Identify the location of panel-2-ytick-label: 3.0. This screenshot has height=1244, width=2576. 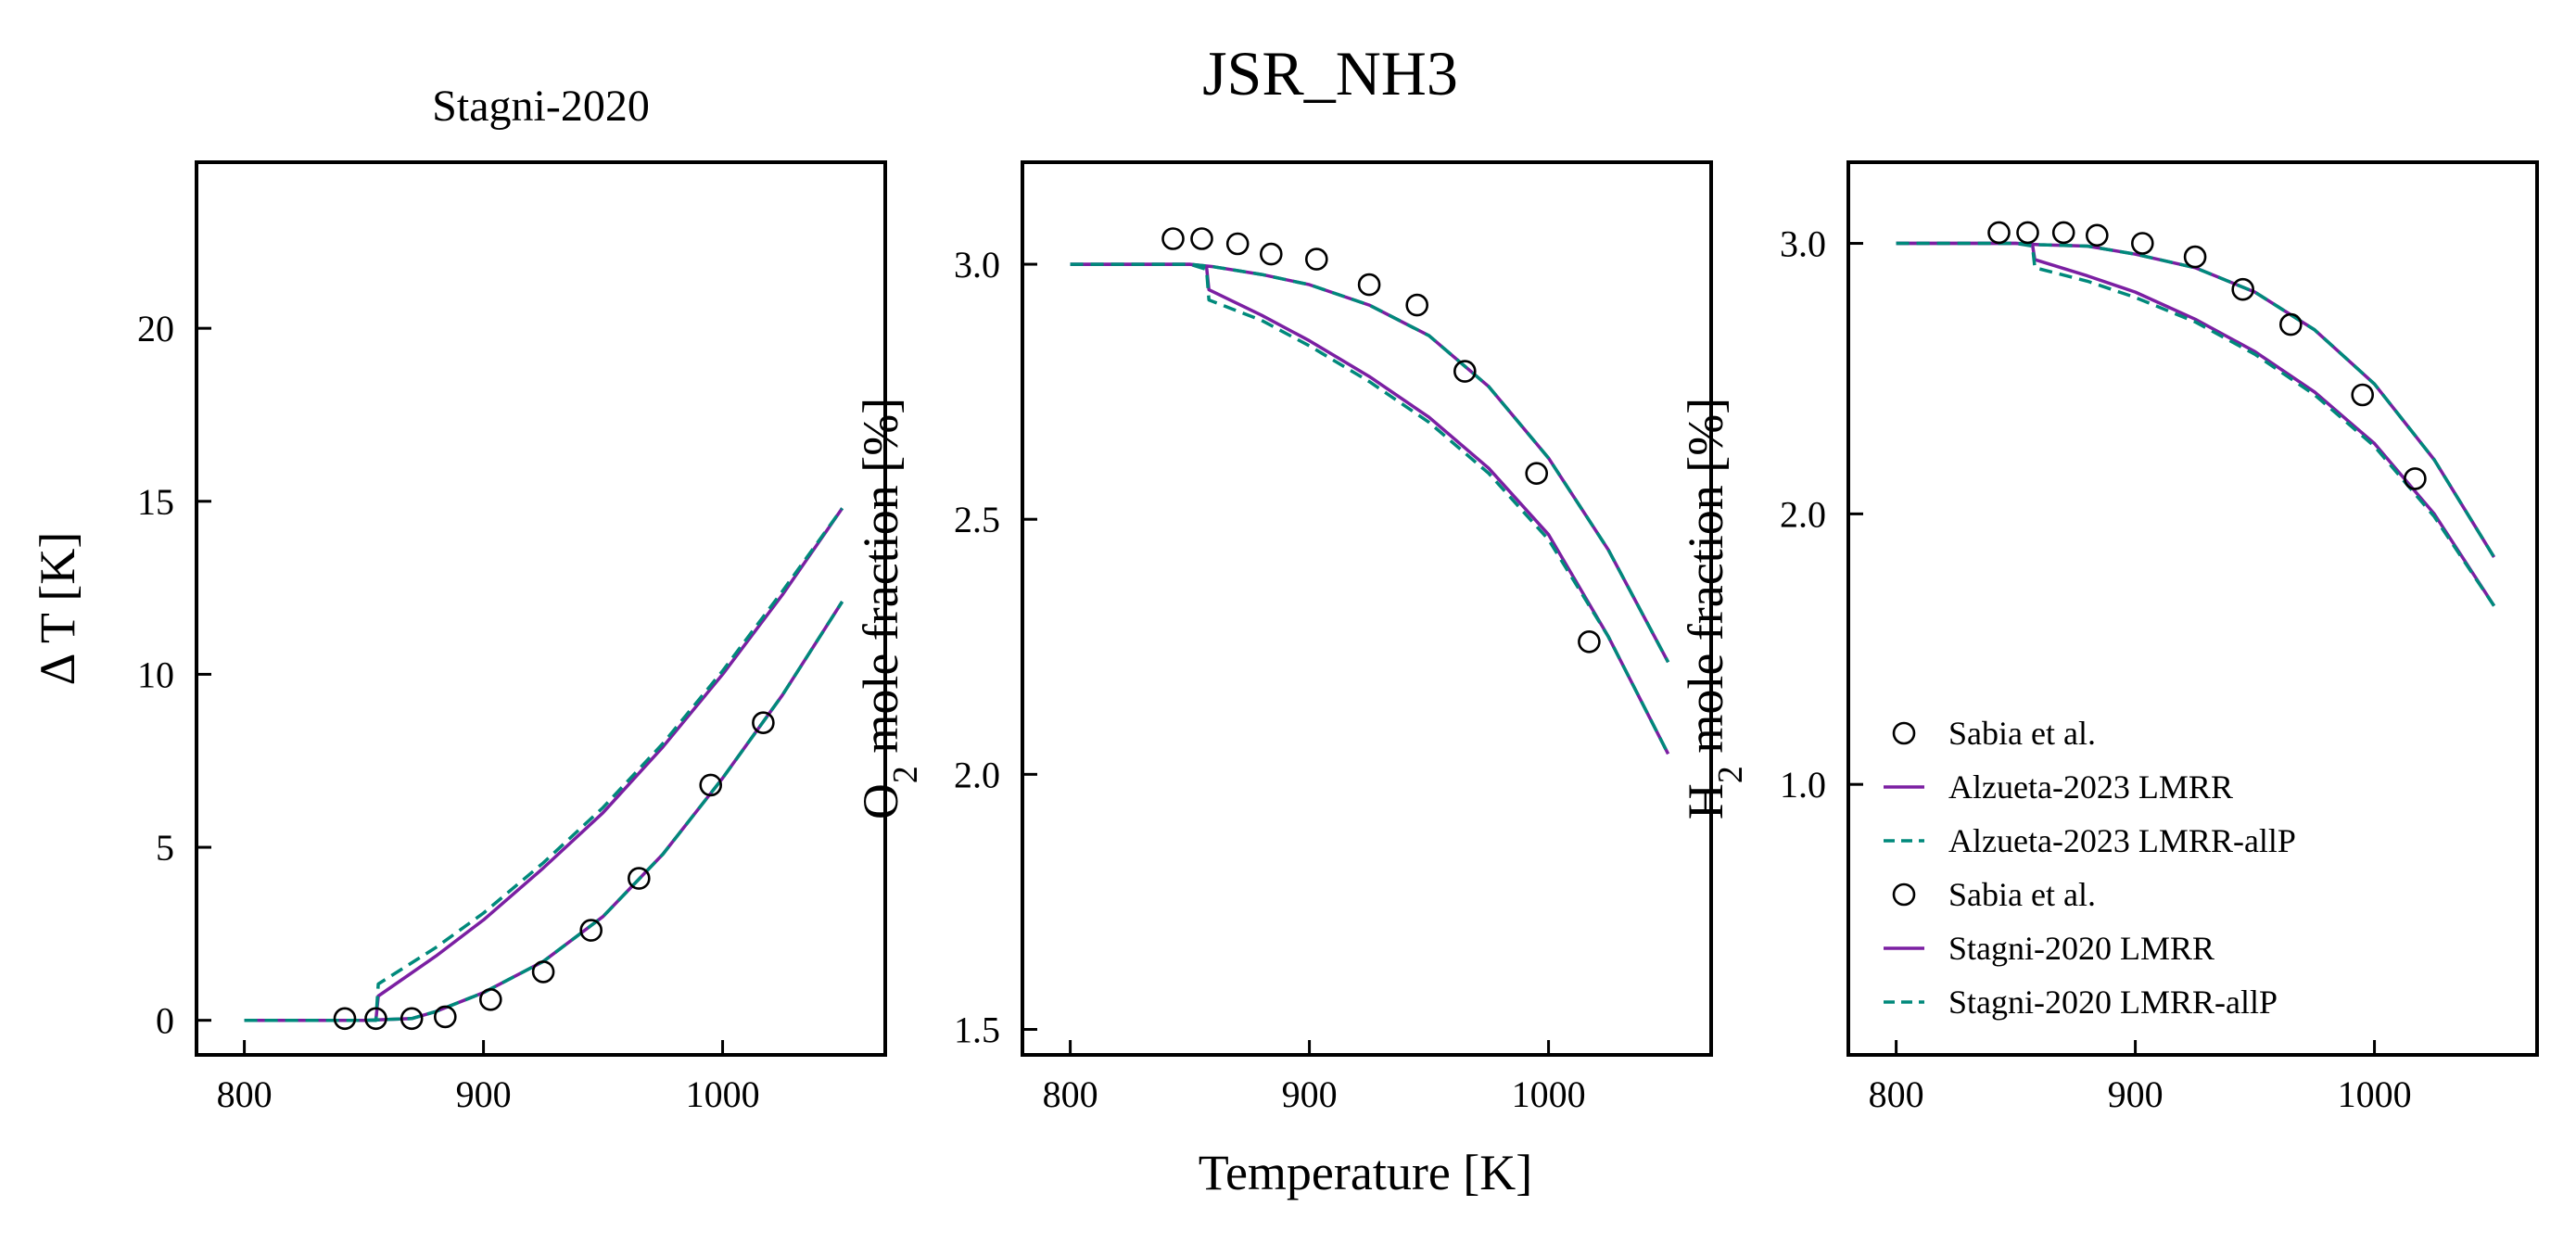
(977, 265).